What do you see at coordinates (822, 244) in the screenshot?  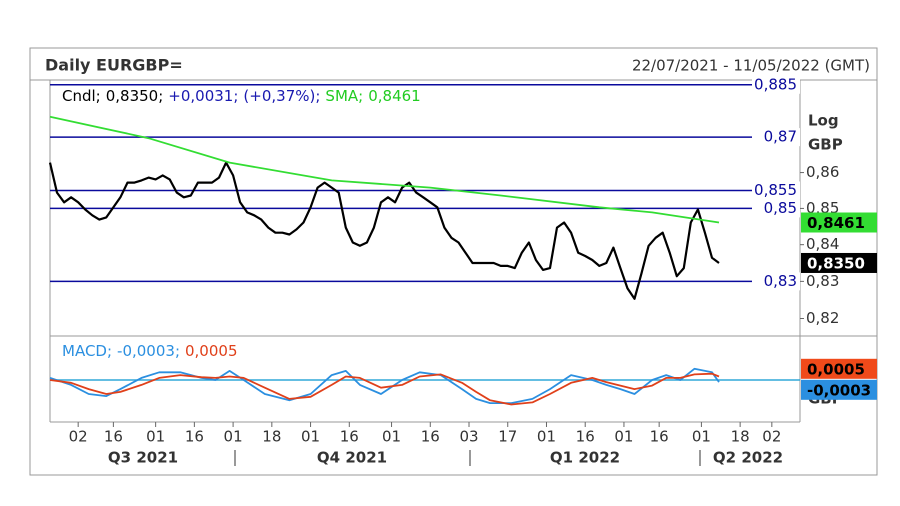 I see `y-tick-label: 0,84` at bounding box center [822, 244].